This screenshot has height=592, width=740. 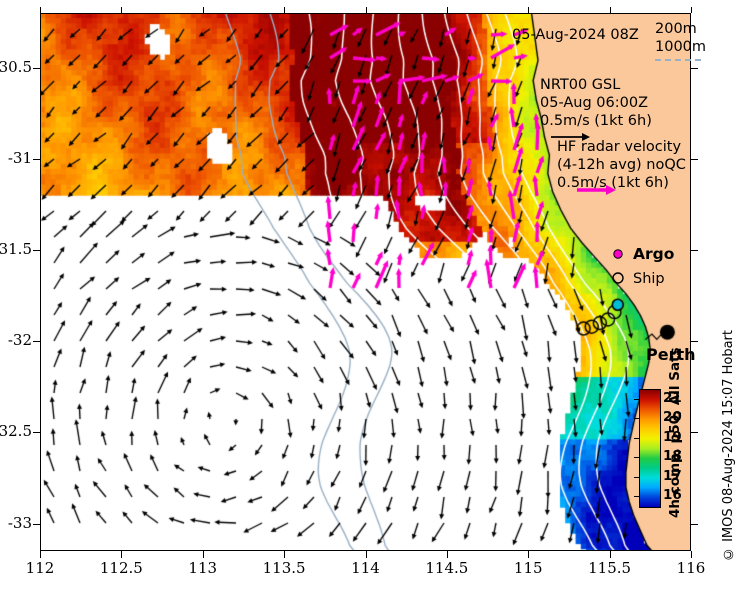 What do you see at coordinates (596, 121) in the screenshot?
I see `model-scale-line: 0.5m/s (1kt 6h)` at bounding box center [596, 121].